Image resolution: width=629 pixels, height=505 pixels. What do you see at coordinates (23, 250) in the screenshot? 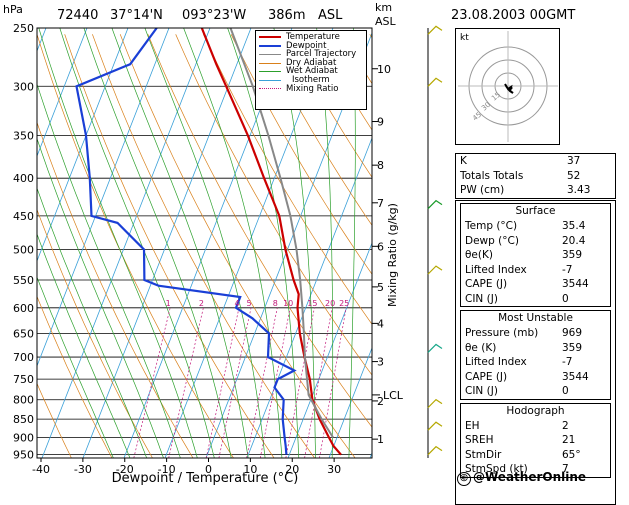
I see `pressure-tick-label: 500` at bounding box center [23, 250].